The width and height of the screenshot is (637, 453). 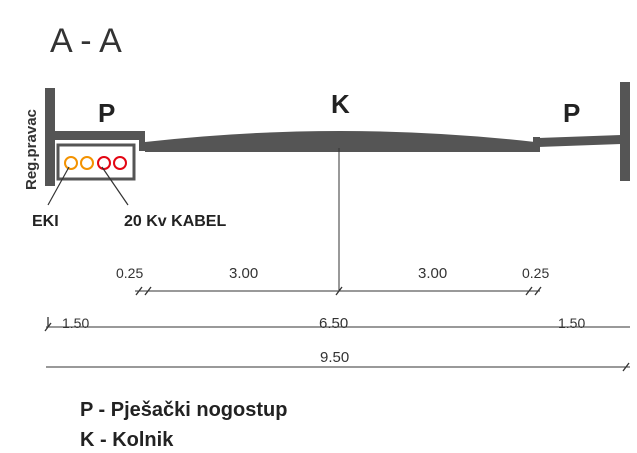 What do you see at coordinates (626, 367) in the screenshot?
I see `dimension-ticks-row3` at bounding box center [626, 367].